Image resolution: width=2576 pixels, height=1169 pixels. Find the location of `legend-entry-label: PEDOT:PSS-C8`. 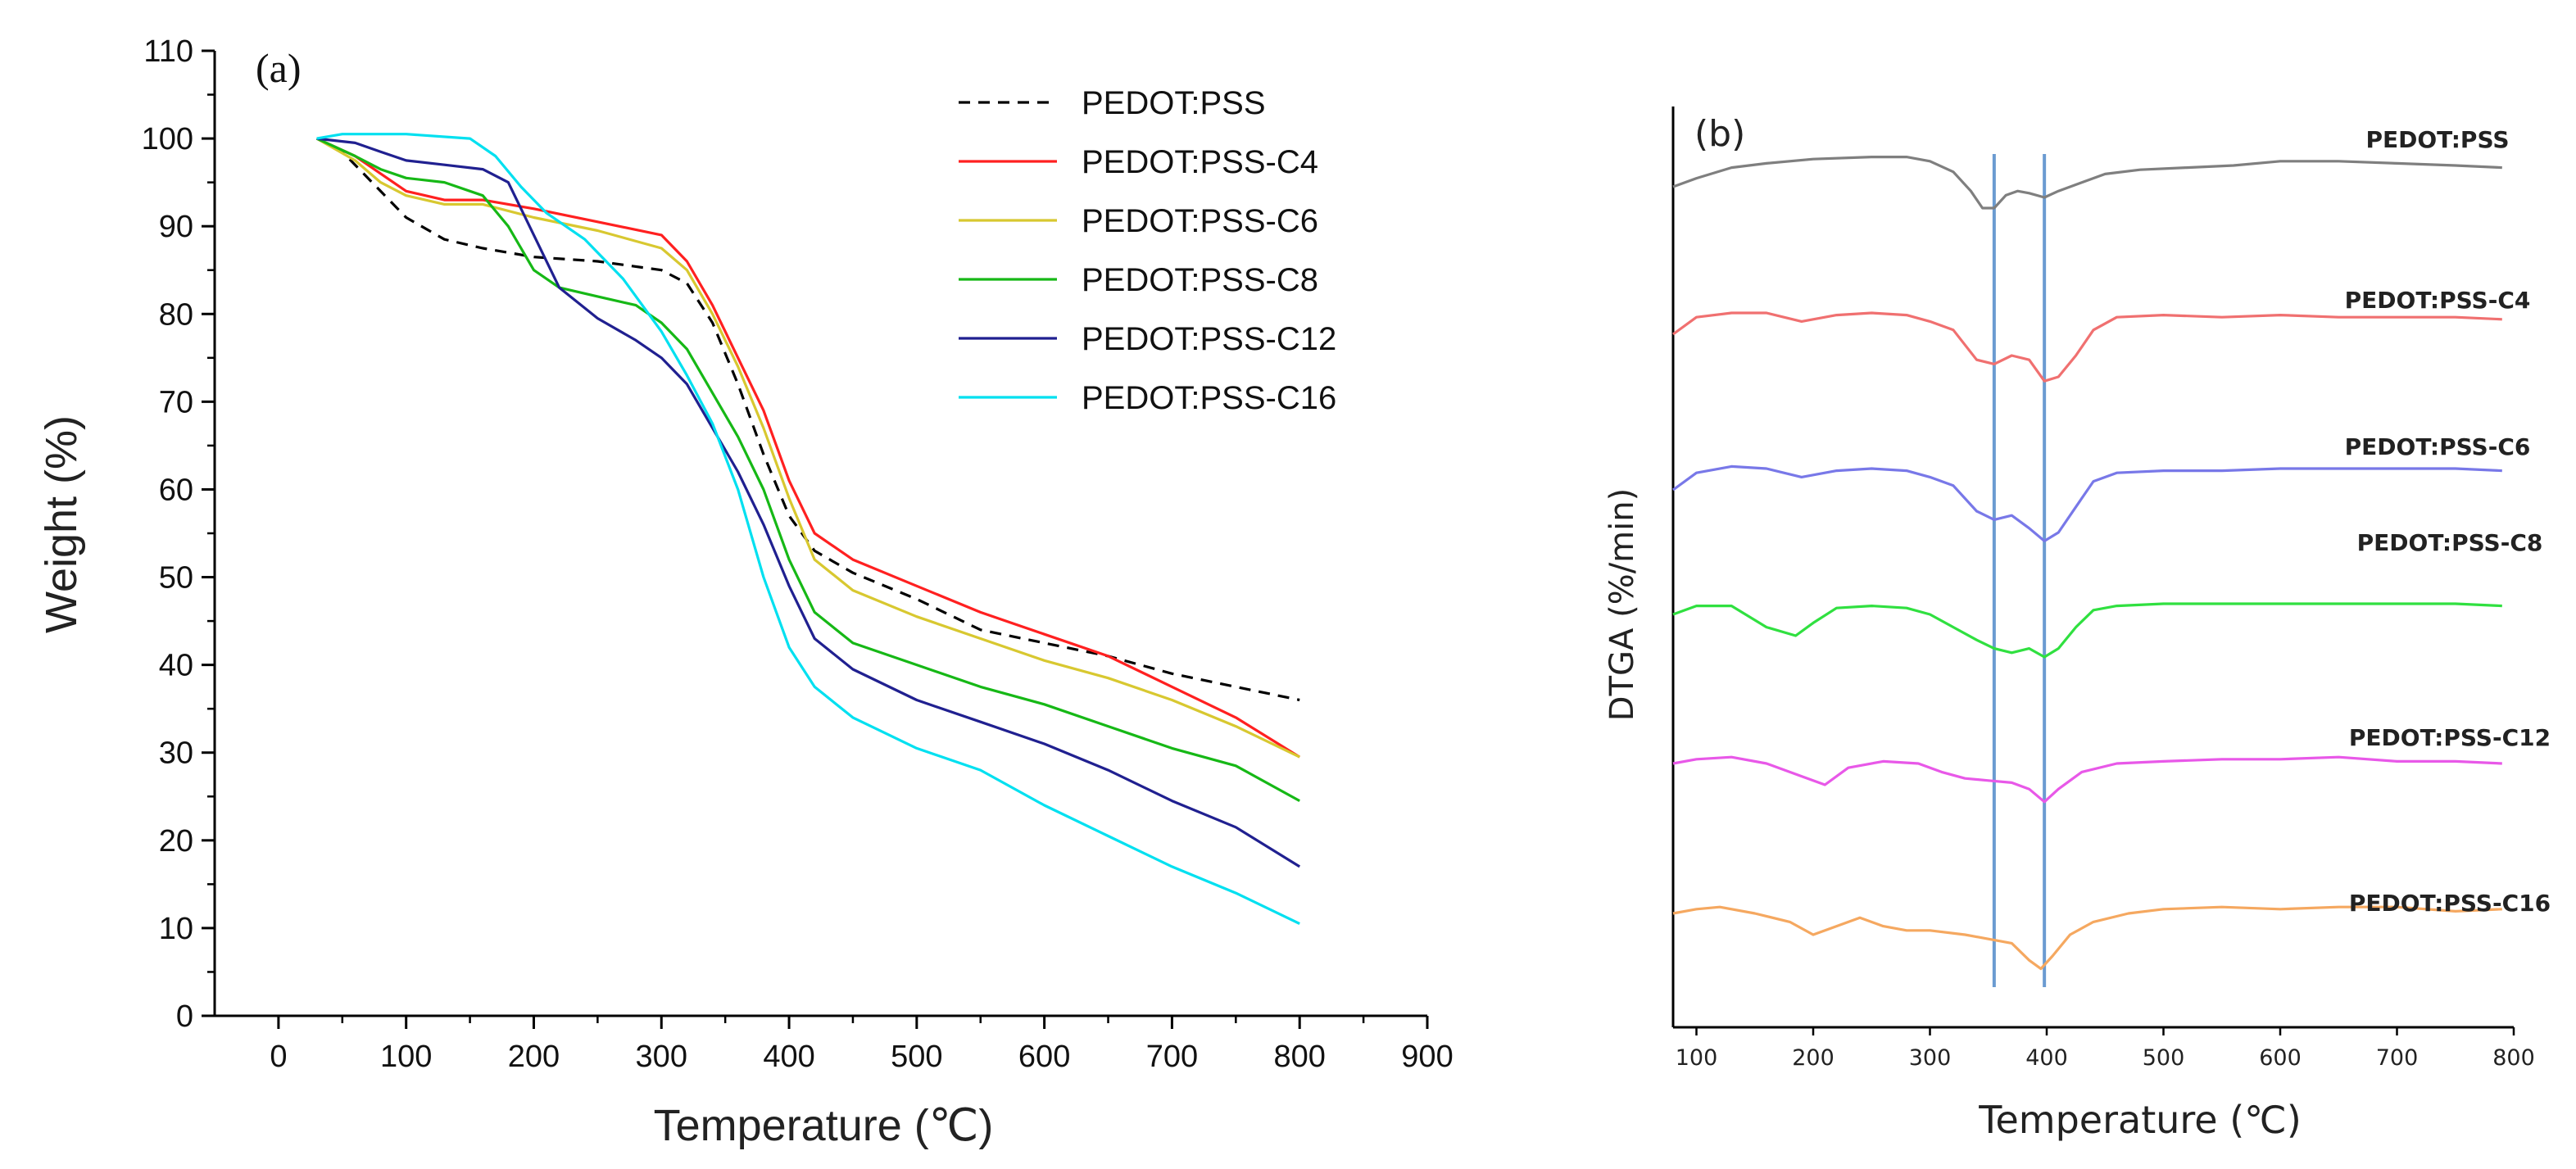

legend-entry-label: PEDOT:PSS-C8 is located at coordinates (1200, 280).